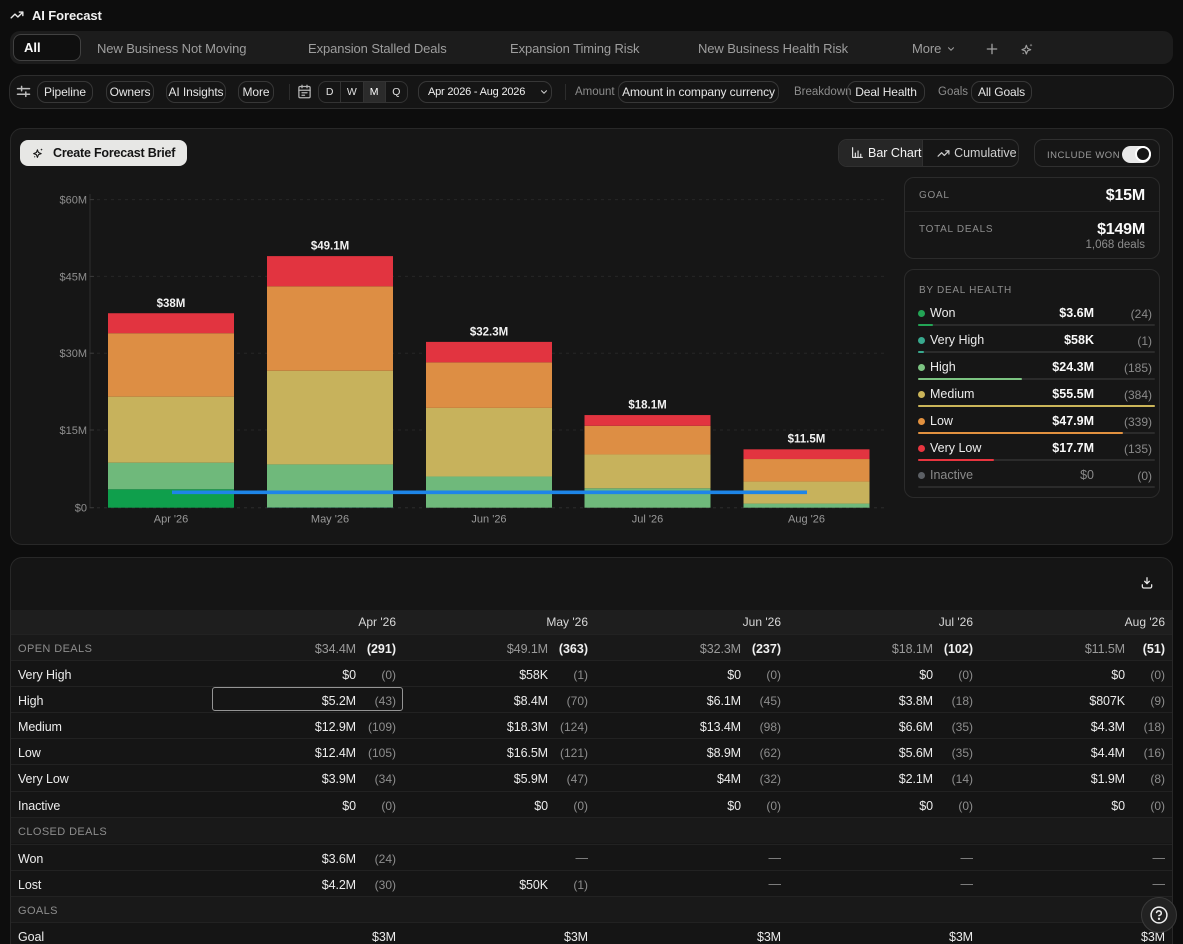  What do you see at coordinates (81, 509) in the screenshot?
I see `svg-text: $0` at bounding box center [81, 509].